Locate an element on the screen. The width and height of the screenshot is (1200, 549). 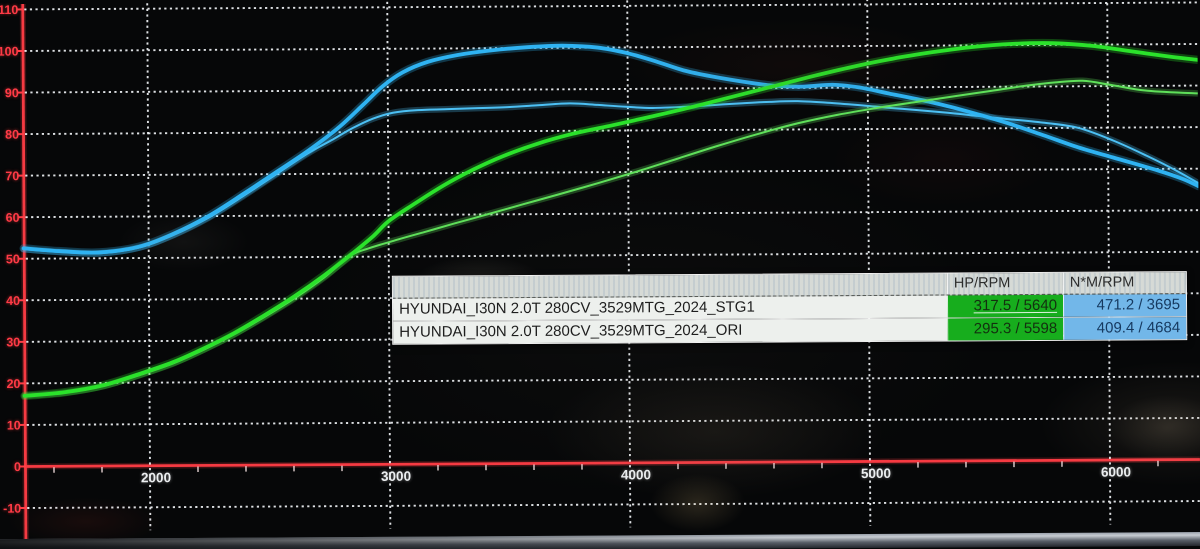
x-axis-label: 2000 is located at coordinates (156, 477).